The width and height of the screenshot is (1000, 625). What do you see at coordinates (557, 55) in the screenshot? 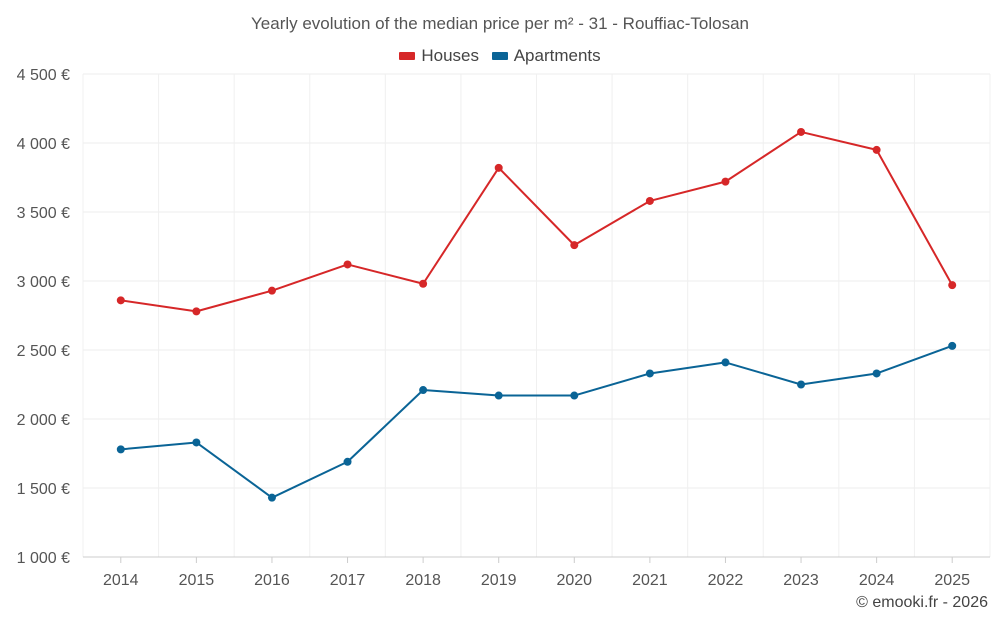
I see `legend-label-apartments: Apartments` at bounding box center [557, 55].